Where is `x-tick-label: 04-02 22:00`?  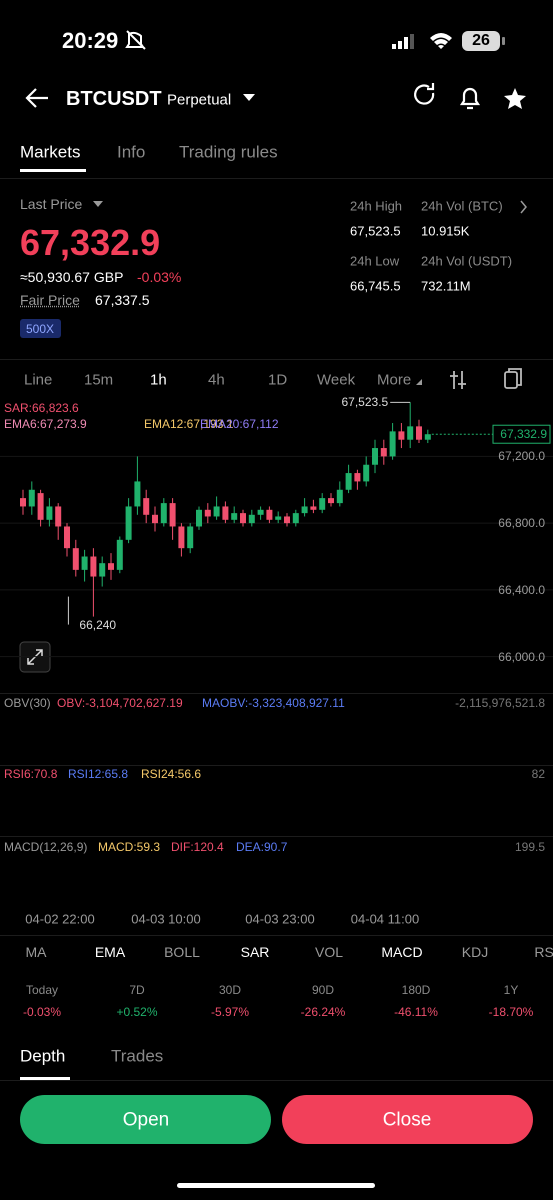
x-tick-label: 04-02 22:00 is located at coordinates (60, 919).